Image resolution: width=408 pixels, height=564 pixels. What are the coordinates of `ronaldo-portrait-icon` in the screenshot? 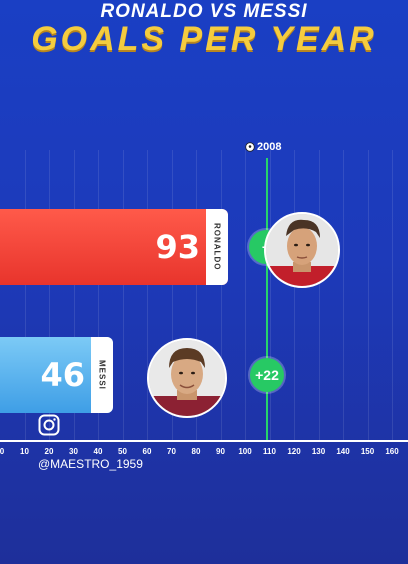 It's located at (302, 250).